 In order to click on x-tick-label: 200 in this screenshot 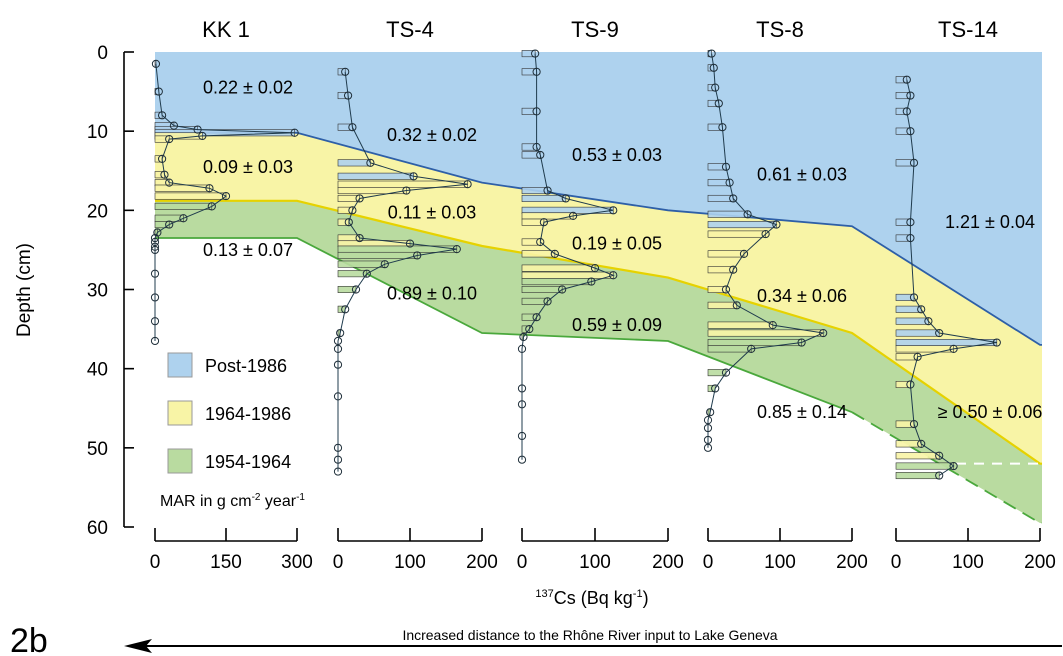, I will do `click(668, 562)`.